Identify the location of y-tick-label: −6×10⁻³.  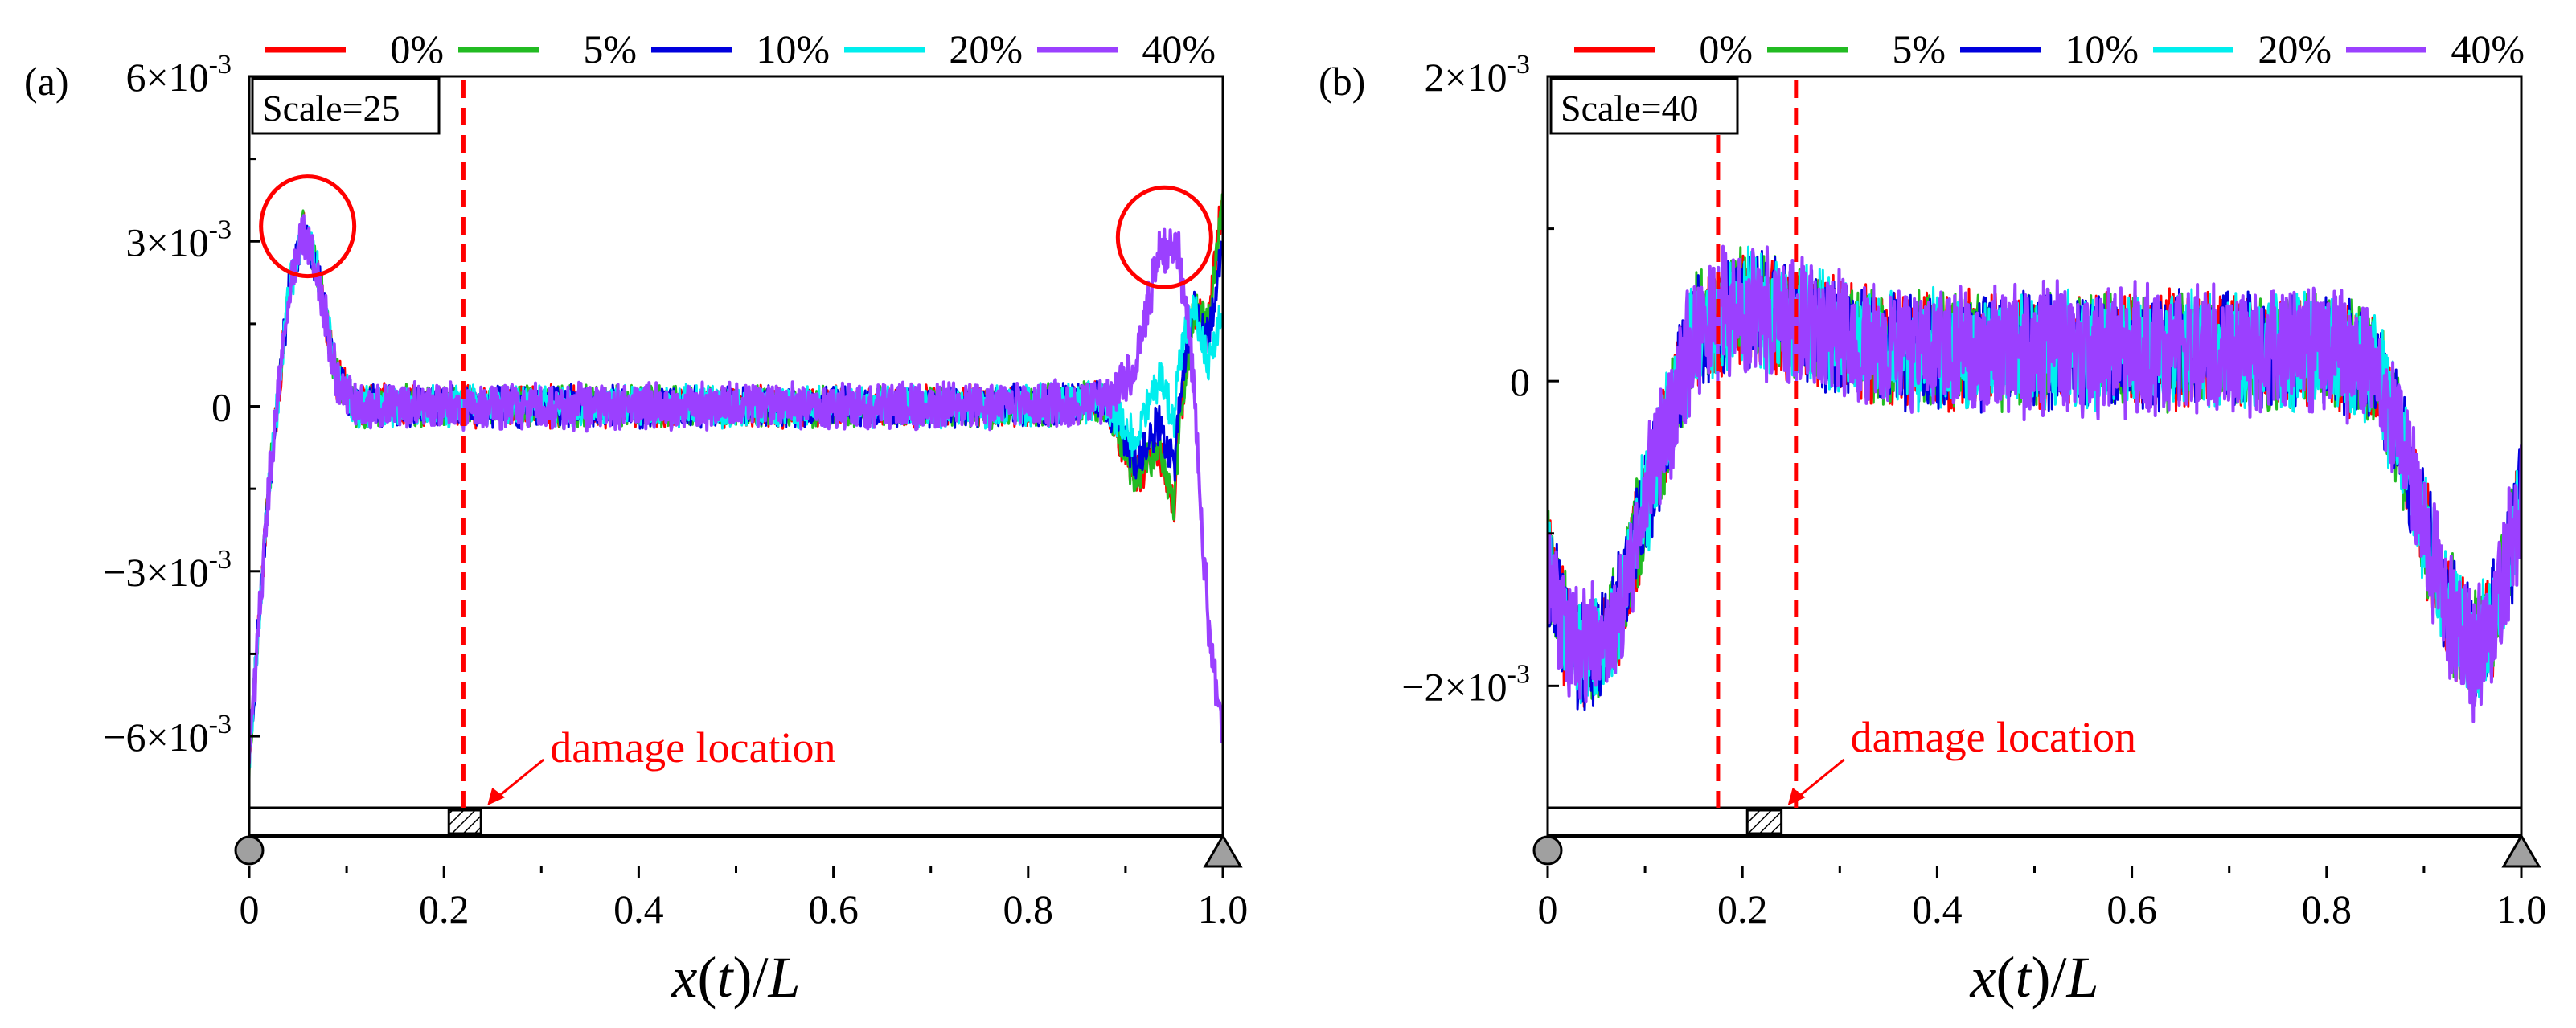
(167, 735).